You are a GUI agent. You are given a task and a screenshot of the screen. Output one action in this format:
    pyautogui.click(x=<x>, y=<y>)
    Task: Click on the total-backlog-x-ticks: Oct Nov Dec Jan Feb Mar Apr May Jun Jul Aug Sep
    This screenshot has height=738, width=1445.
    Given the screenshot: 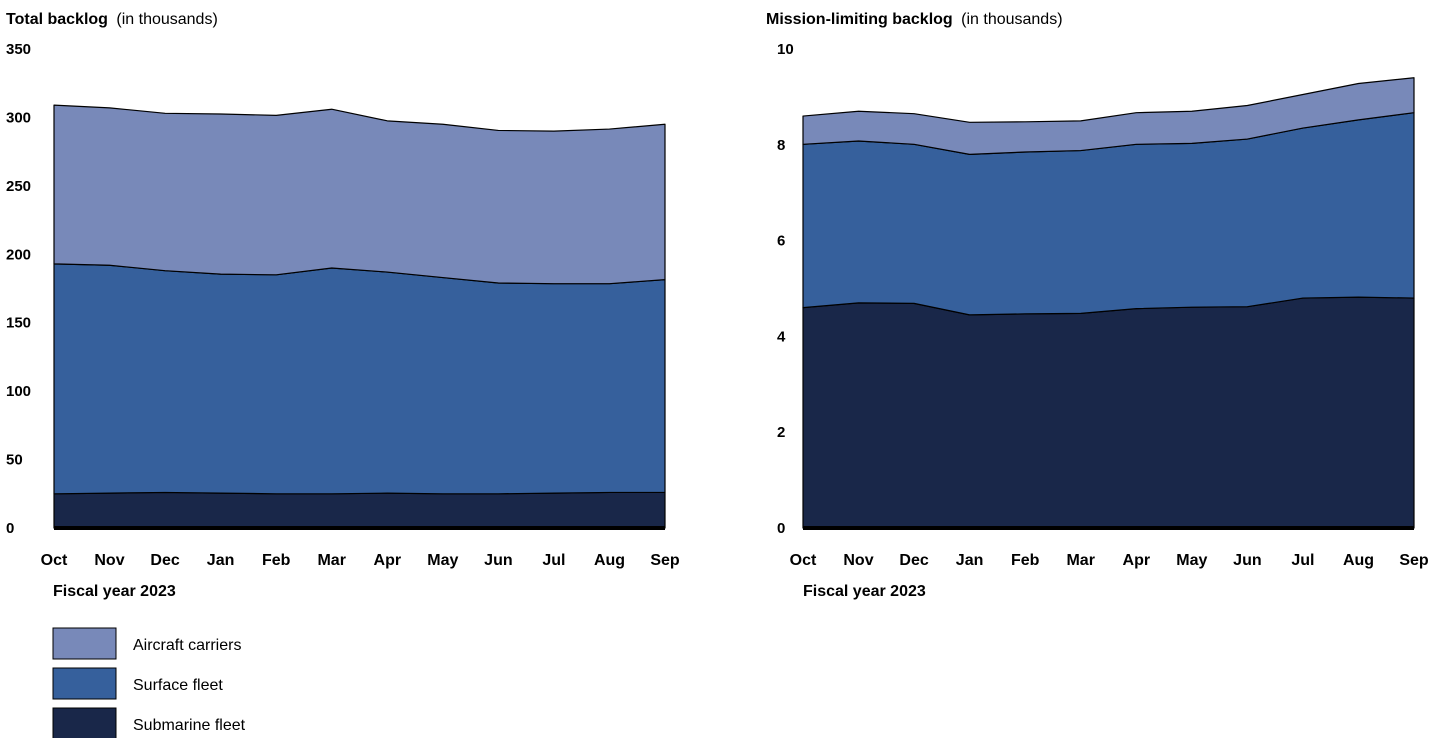 What is the action you would take?
    pyautogui.click(x=360, y=560)
    